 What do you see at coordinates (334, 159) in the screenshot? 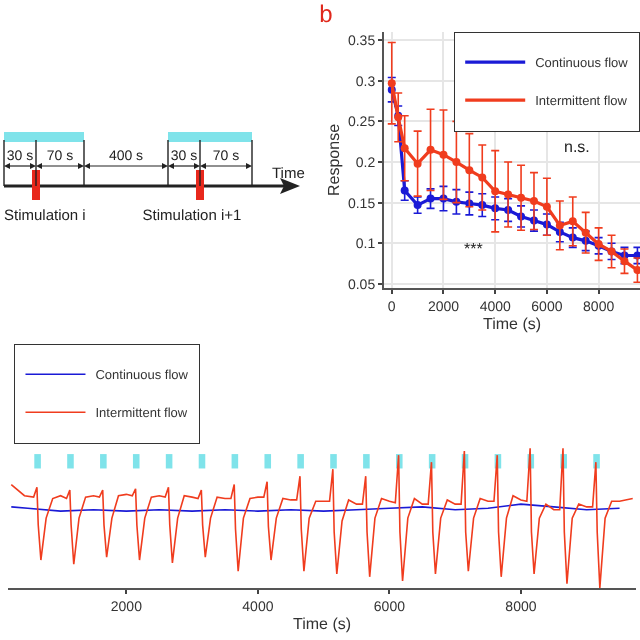
I see `y-axis-title: Response` at bounding box center [334, 159].